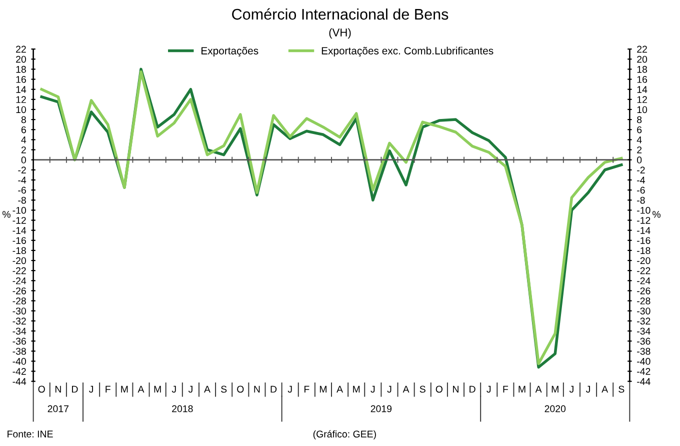 The image size is (680, 446). I want to click on y-tick-label: -22, so click(19, 270).